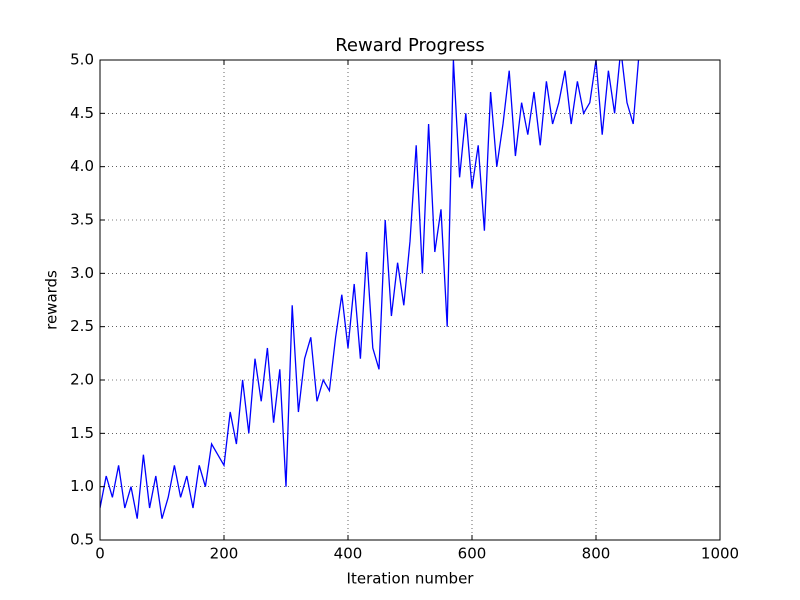  What do you see at coordinates (472, 554) in the screenshot?
I see `x-tick-label: 600` at bounding box center [472, 554].